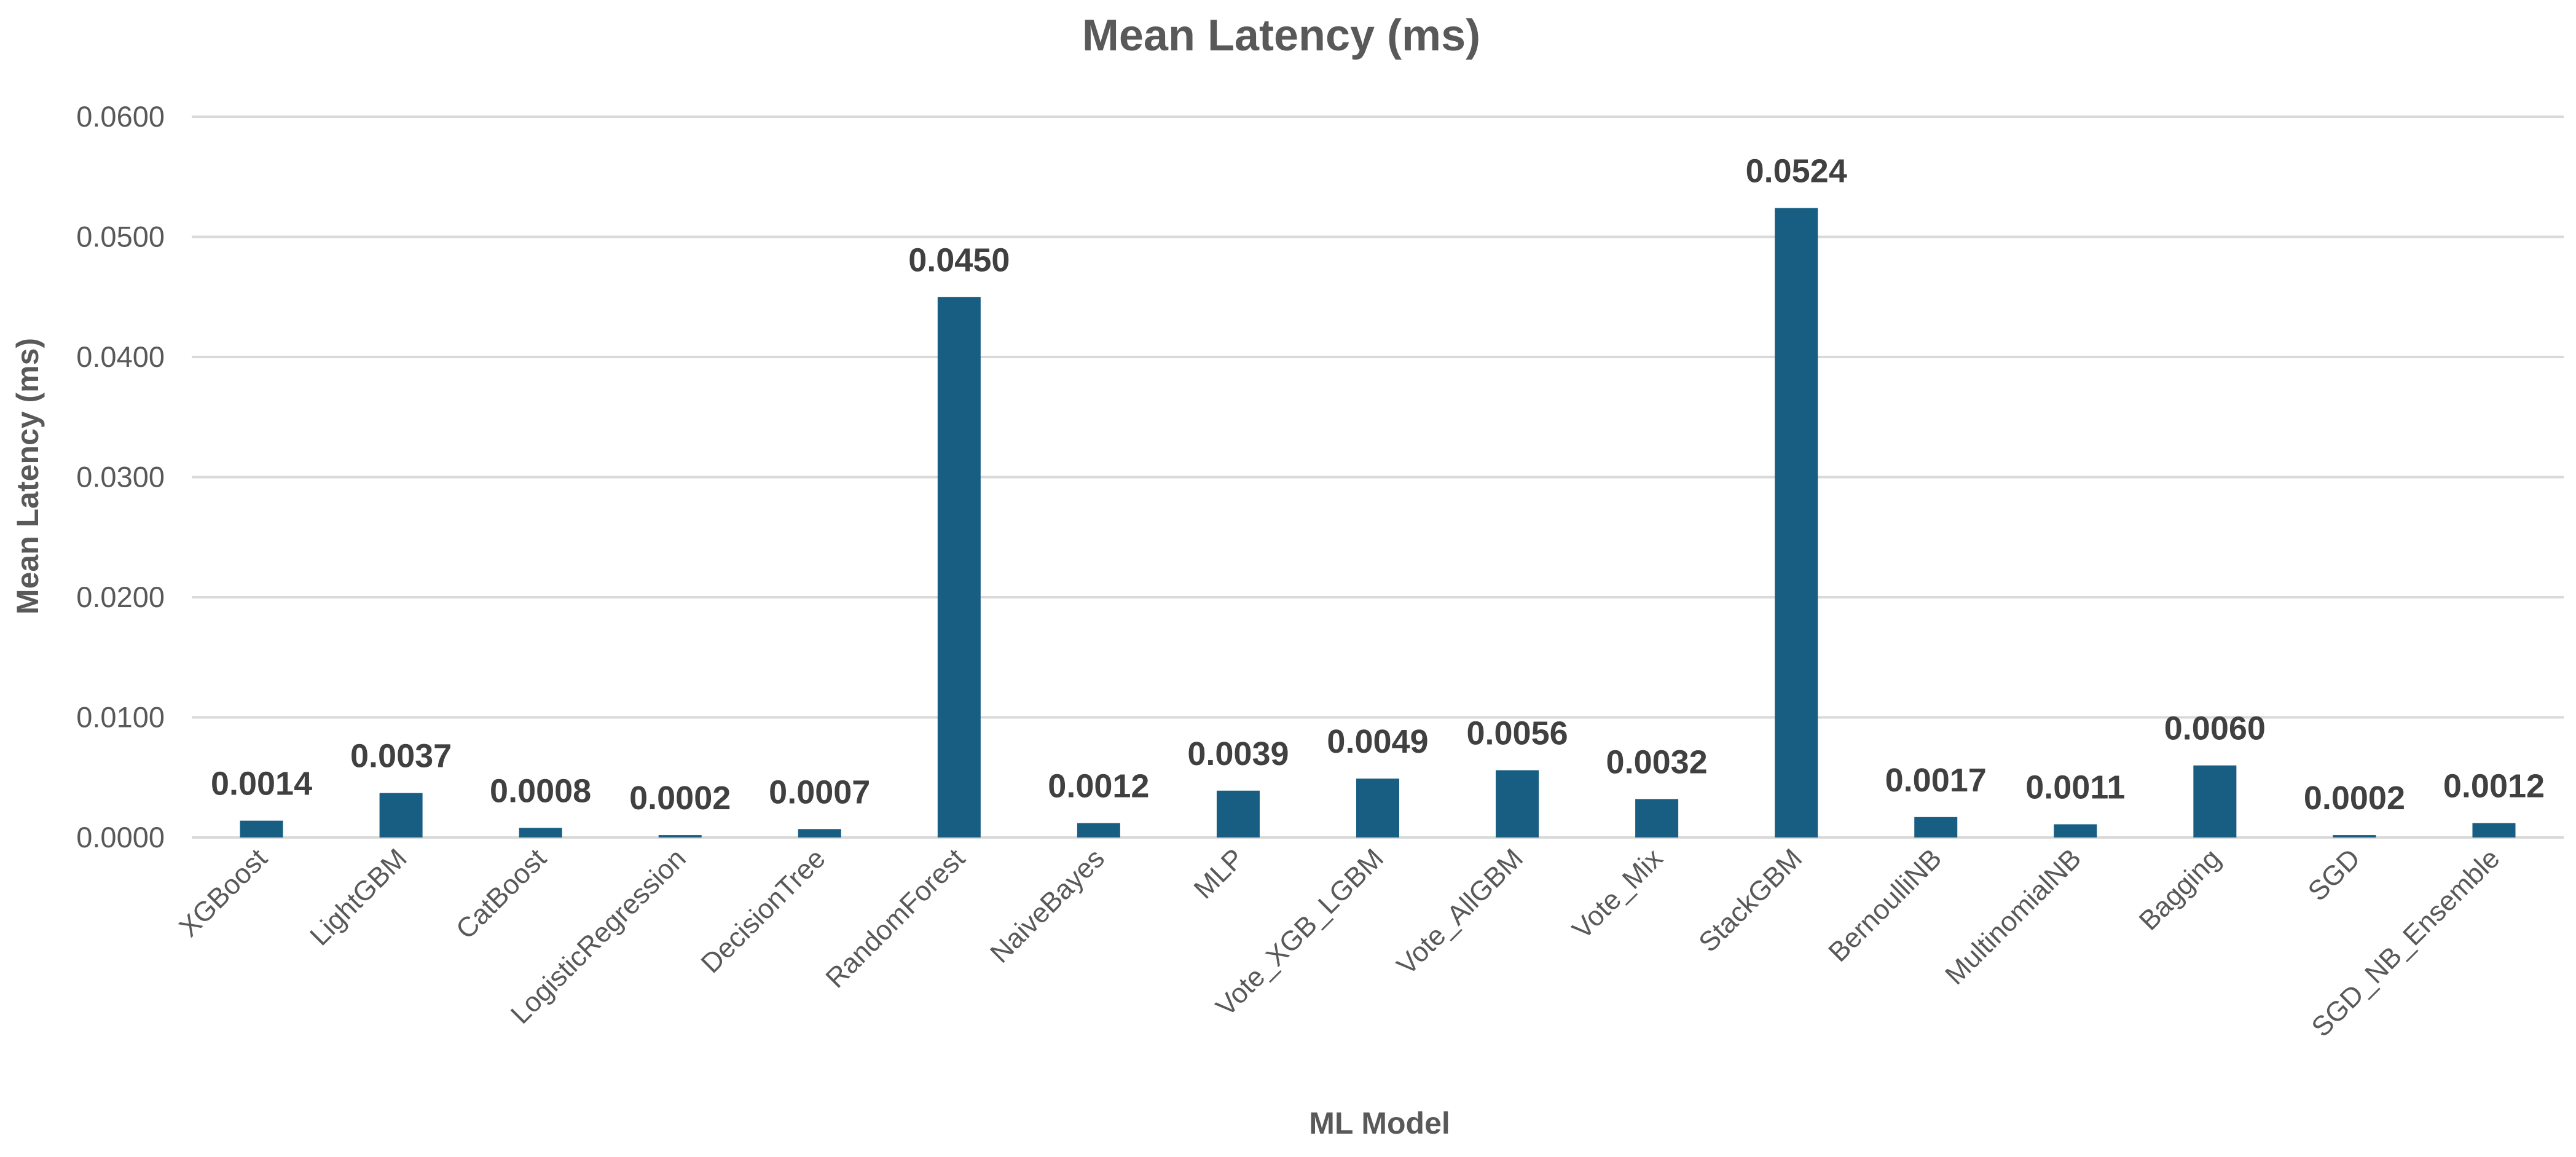 The height and width of the screenshot is (1157, 2576). Describe the element at coordinates (1936, 780) in the screenshot. I see `data-label: 0.0017` at that location.